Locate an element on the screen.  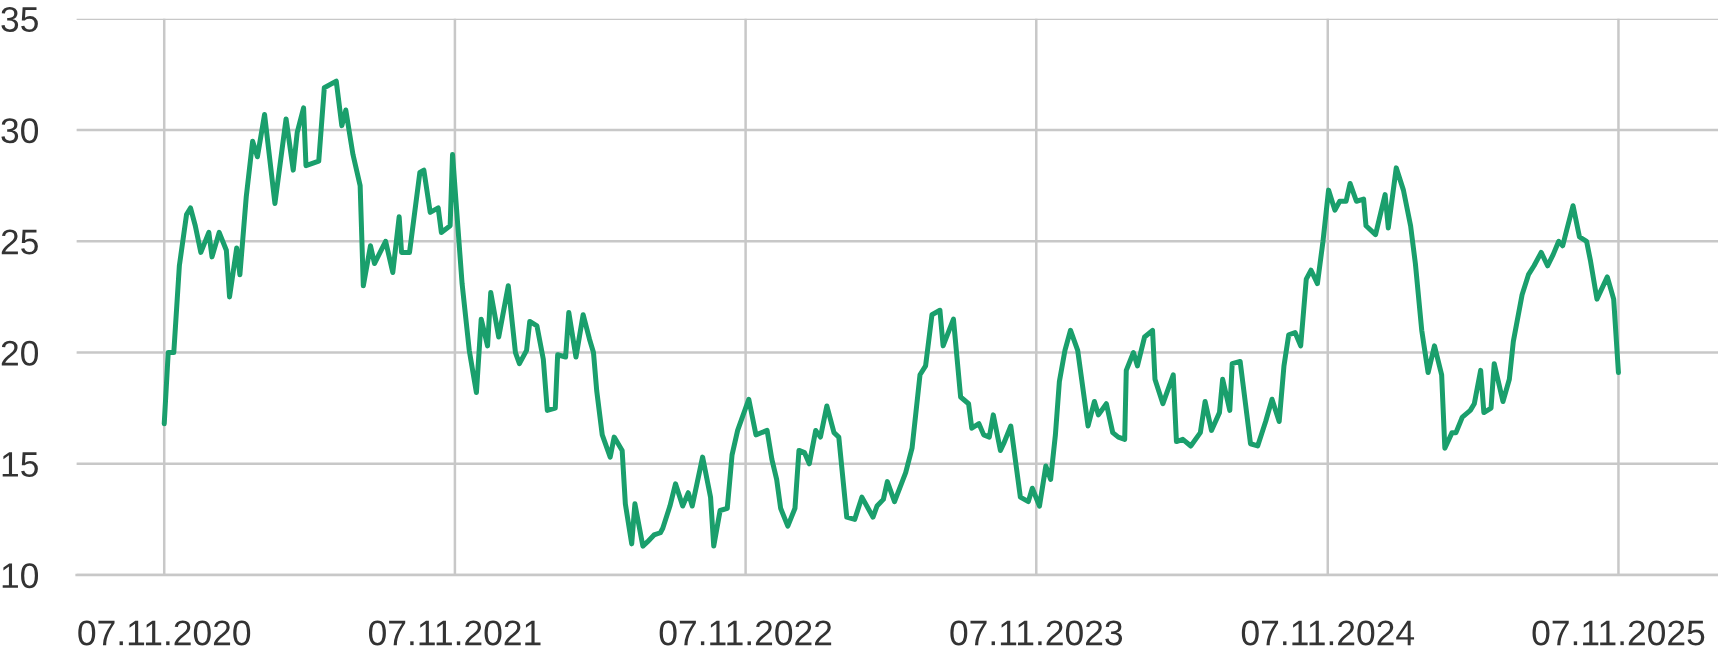
y-tick-label: 10 is located at coordinates (20, 576).